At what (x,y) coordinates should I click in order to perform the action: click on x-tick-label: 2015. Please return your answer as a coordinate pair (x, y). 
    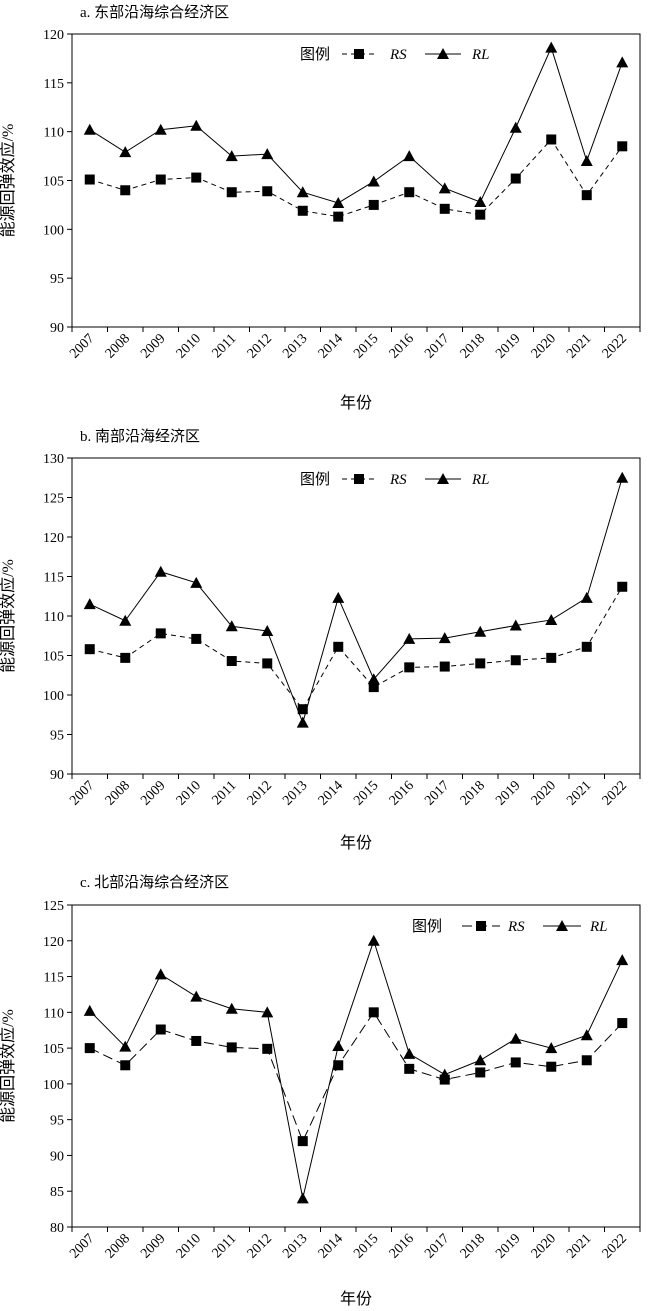
    Looking at the image, I should click on (366, 793).